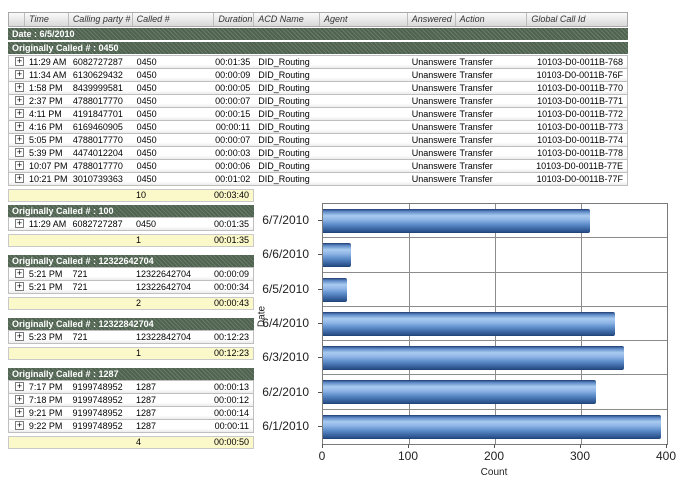 This screenshot has width=676, height=485. I want to click on column-header-called: Called #, so click(174, 19).